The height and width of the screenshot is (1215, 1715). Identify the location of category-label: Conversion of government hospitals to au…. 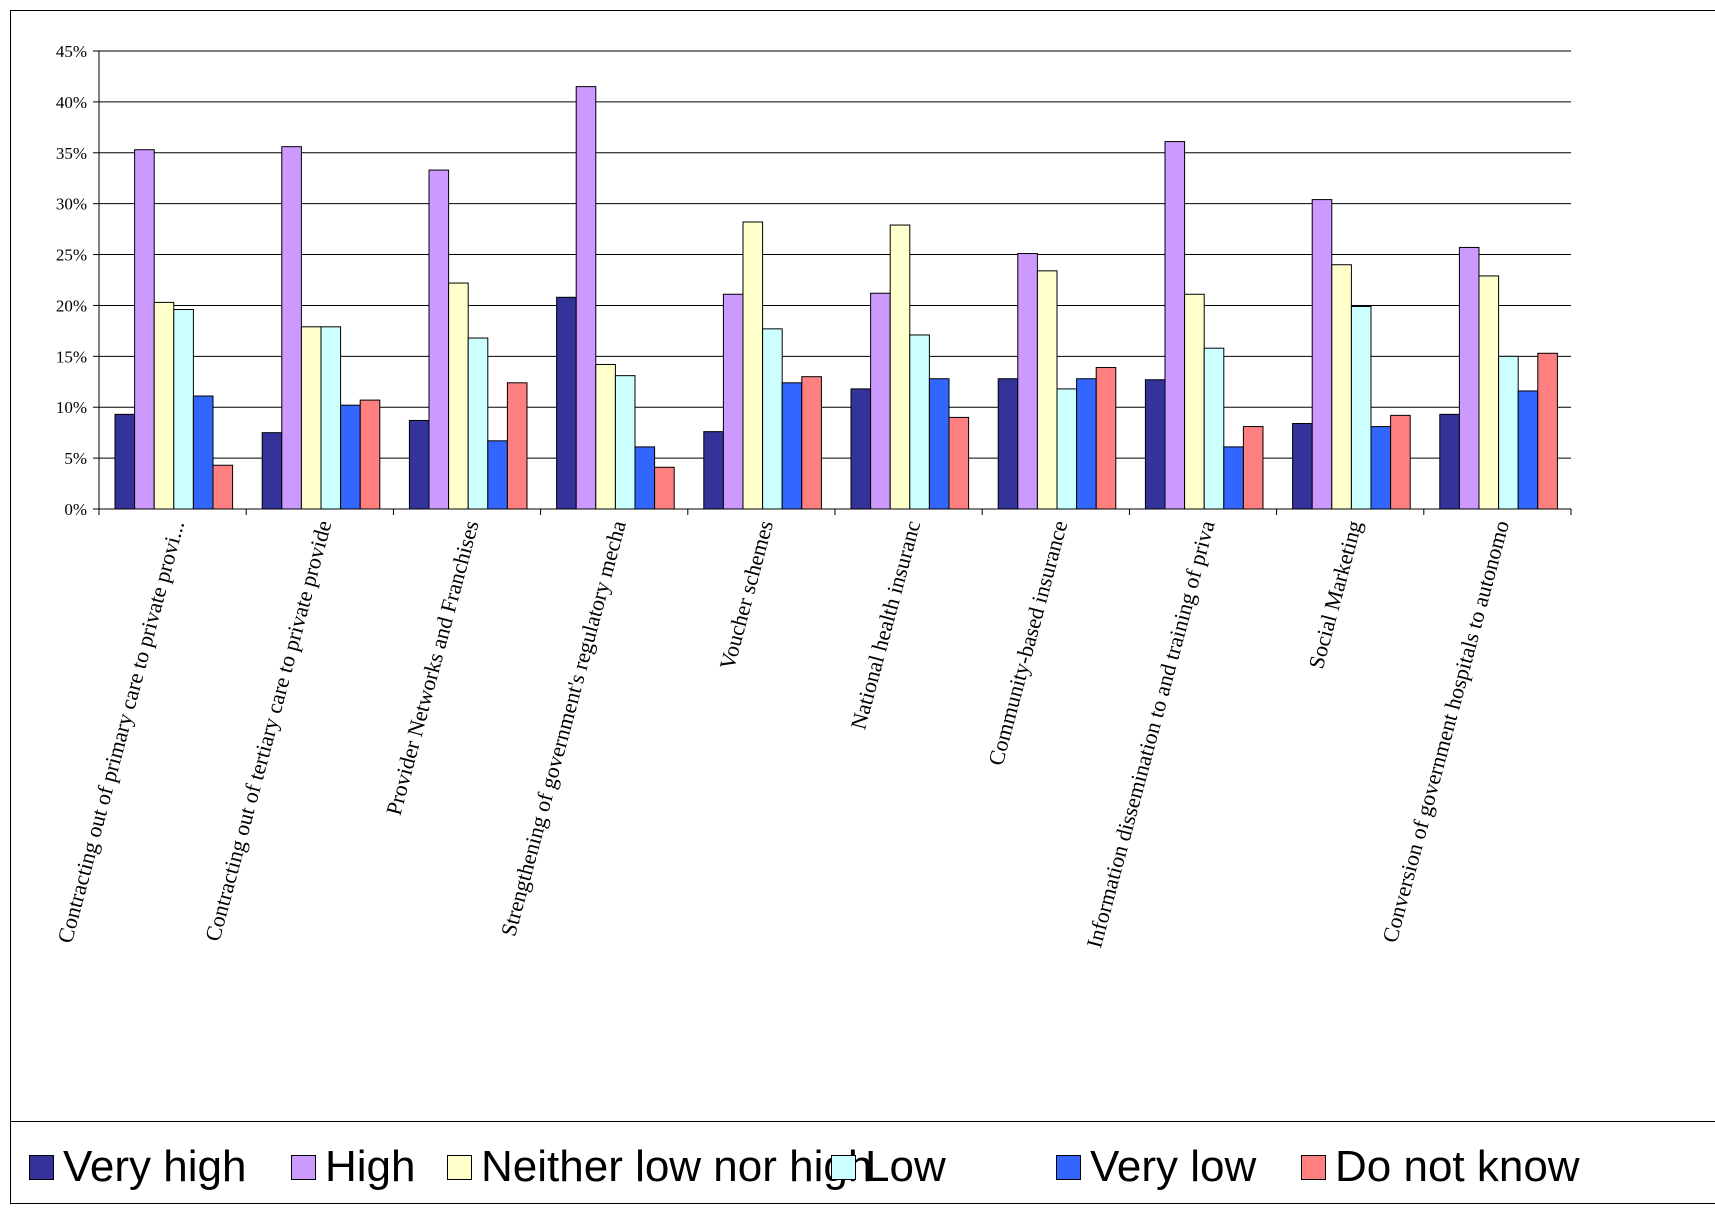
(1445, 731).